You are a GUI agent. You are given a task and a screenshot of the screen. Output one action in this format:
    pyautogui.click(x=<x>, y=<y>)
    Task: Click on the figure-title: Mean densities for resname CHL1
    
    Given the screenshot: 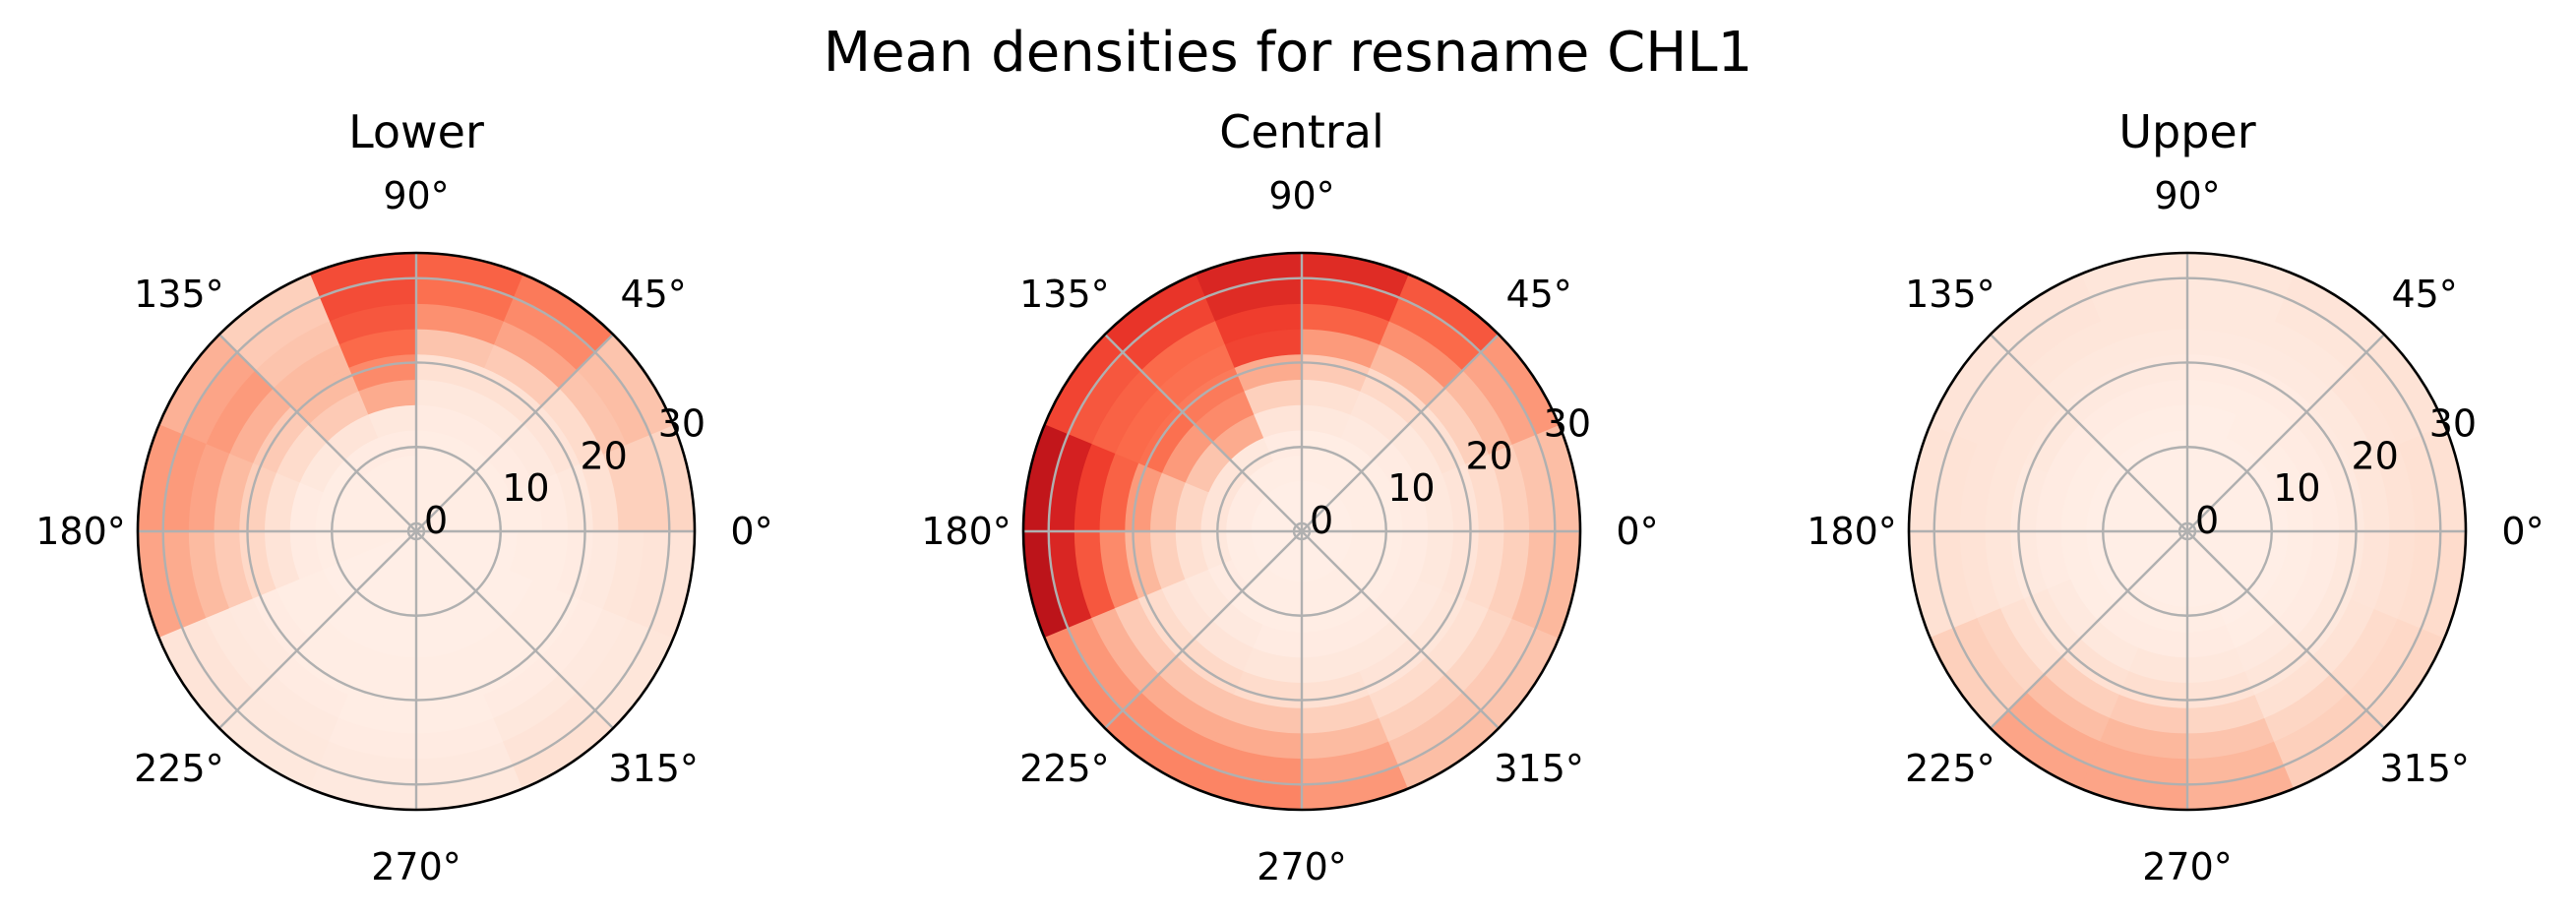 What is the action you would take?
    pyautogui.click(x=1288, y=53)
    